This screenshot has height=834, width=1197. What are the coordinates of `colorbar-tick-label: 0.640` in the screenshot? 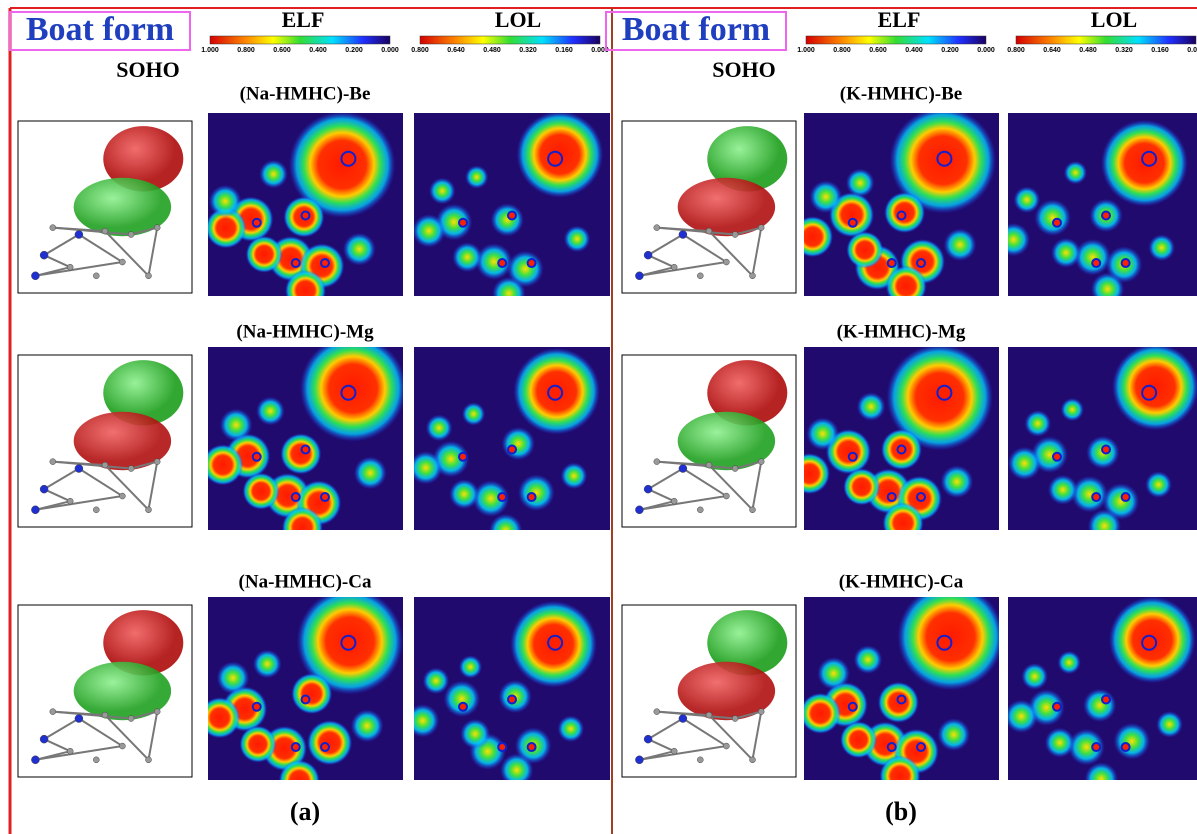 It's located at (1052, 50).